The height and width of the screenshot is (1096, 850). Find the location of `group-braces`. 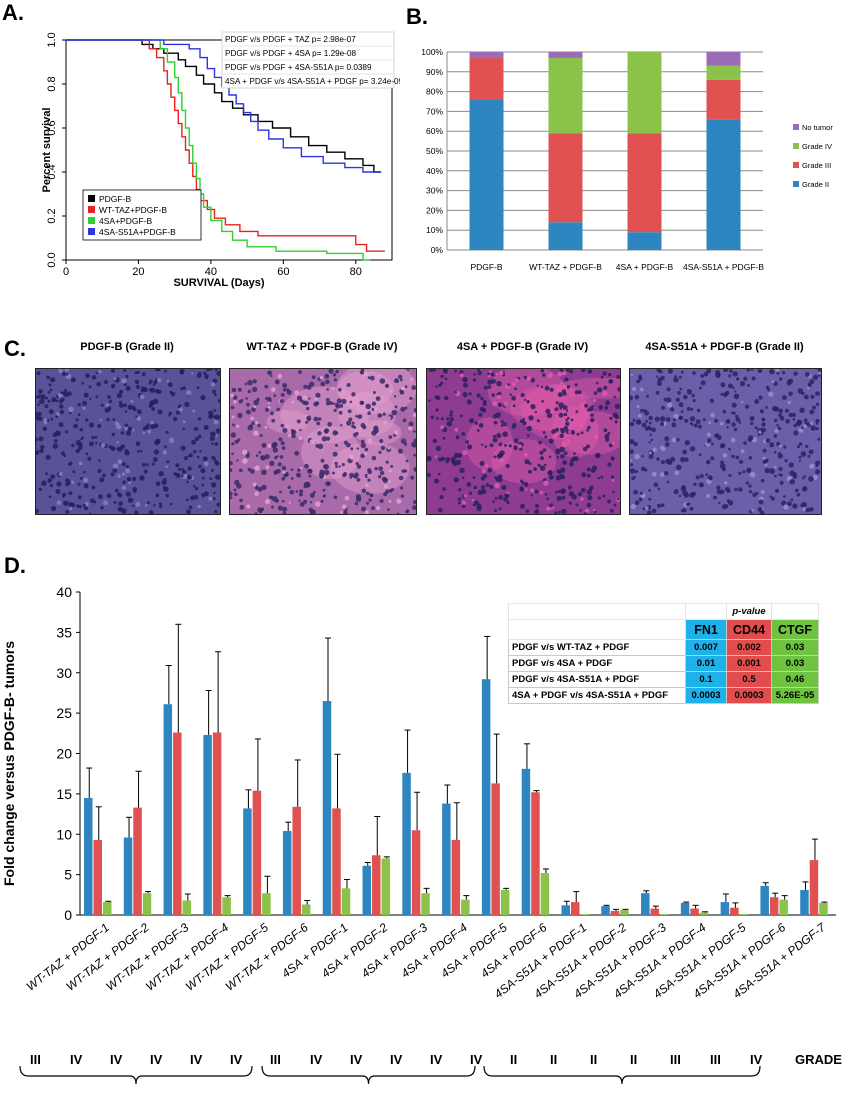

group-braces is located at coordinates (390, 1075).